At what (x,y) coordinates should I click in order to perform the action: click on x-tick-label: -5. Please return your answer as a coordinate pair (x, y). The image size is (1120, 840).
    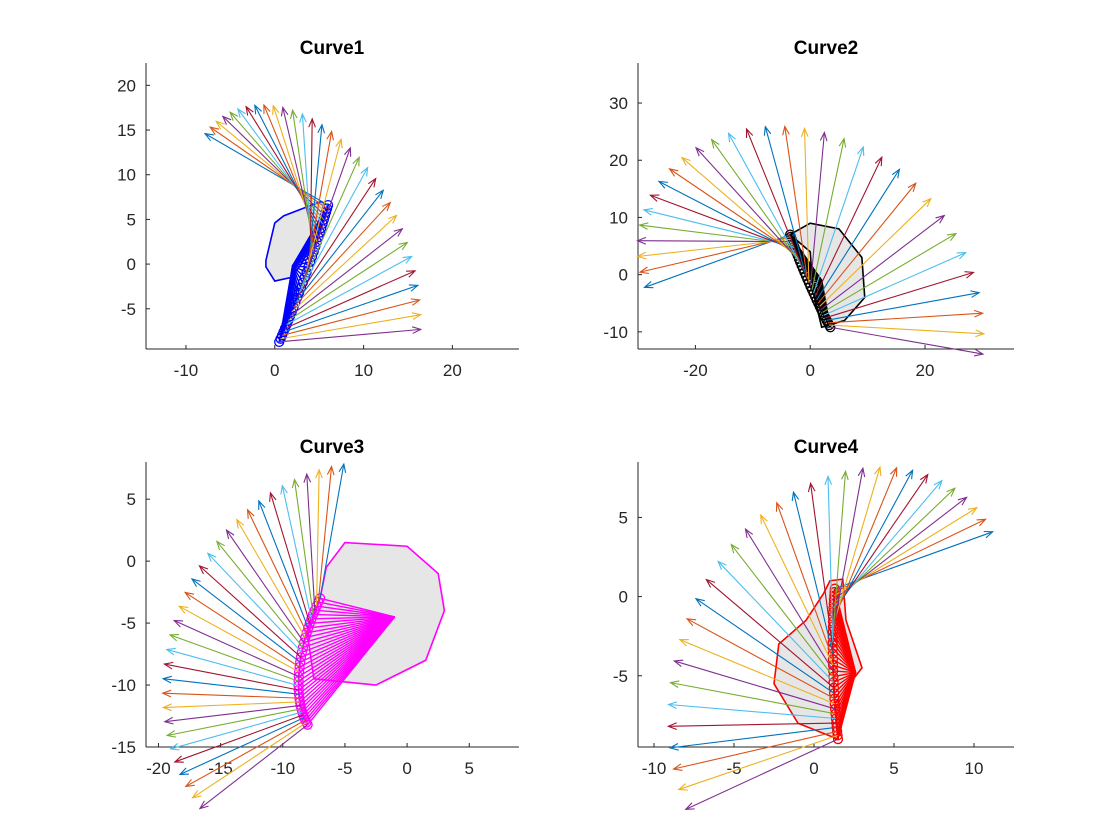
    Looking at the image, I should click on (344, 768).